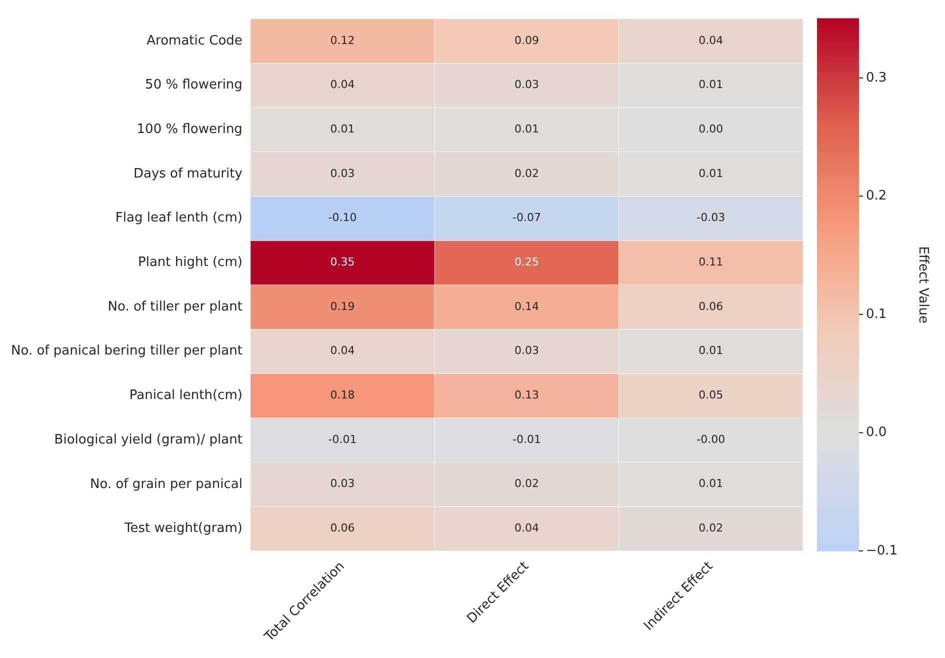 Image resolution: width=945 pixels, height=658 pixels. What do you see at coordinates (188, 174) in the screenshot?
I see `y-tick-label: Days of maturity` at bounding box center [188, 174].